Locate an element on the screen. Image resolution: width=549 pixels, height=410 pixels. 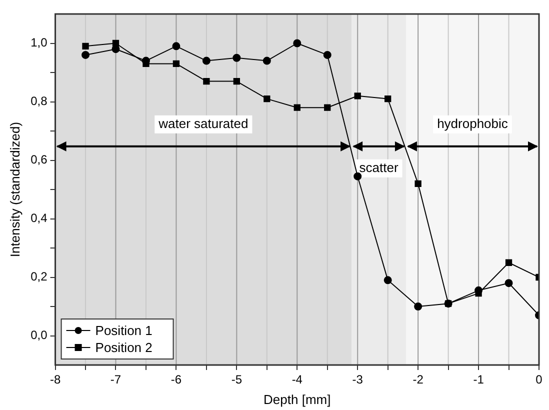
y-tick-label: 0,0 is located at coordinates (39, 335).